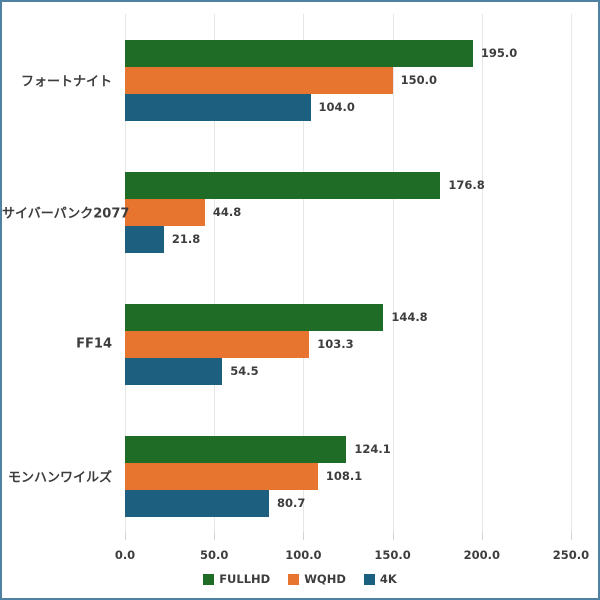 This screenshot has width=600, height=600. What do you see at coordinates (418, 79) in the screenshot?
I see `bar-value-label: 150.0` at bounding box center [418, 79].